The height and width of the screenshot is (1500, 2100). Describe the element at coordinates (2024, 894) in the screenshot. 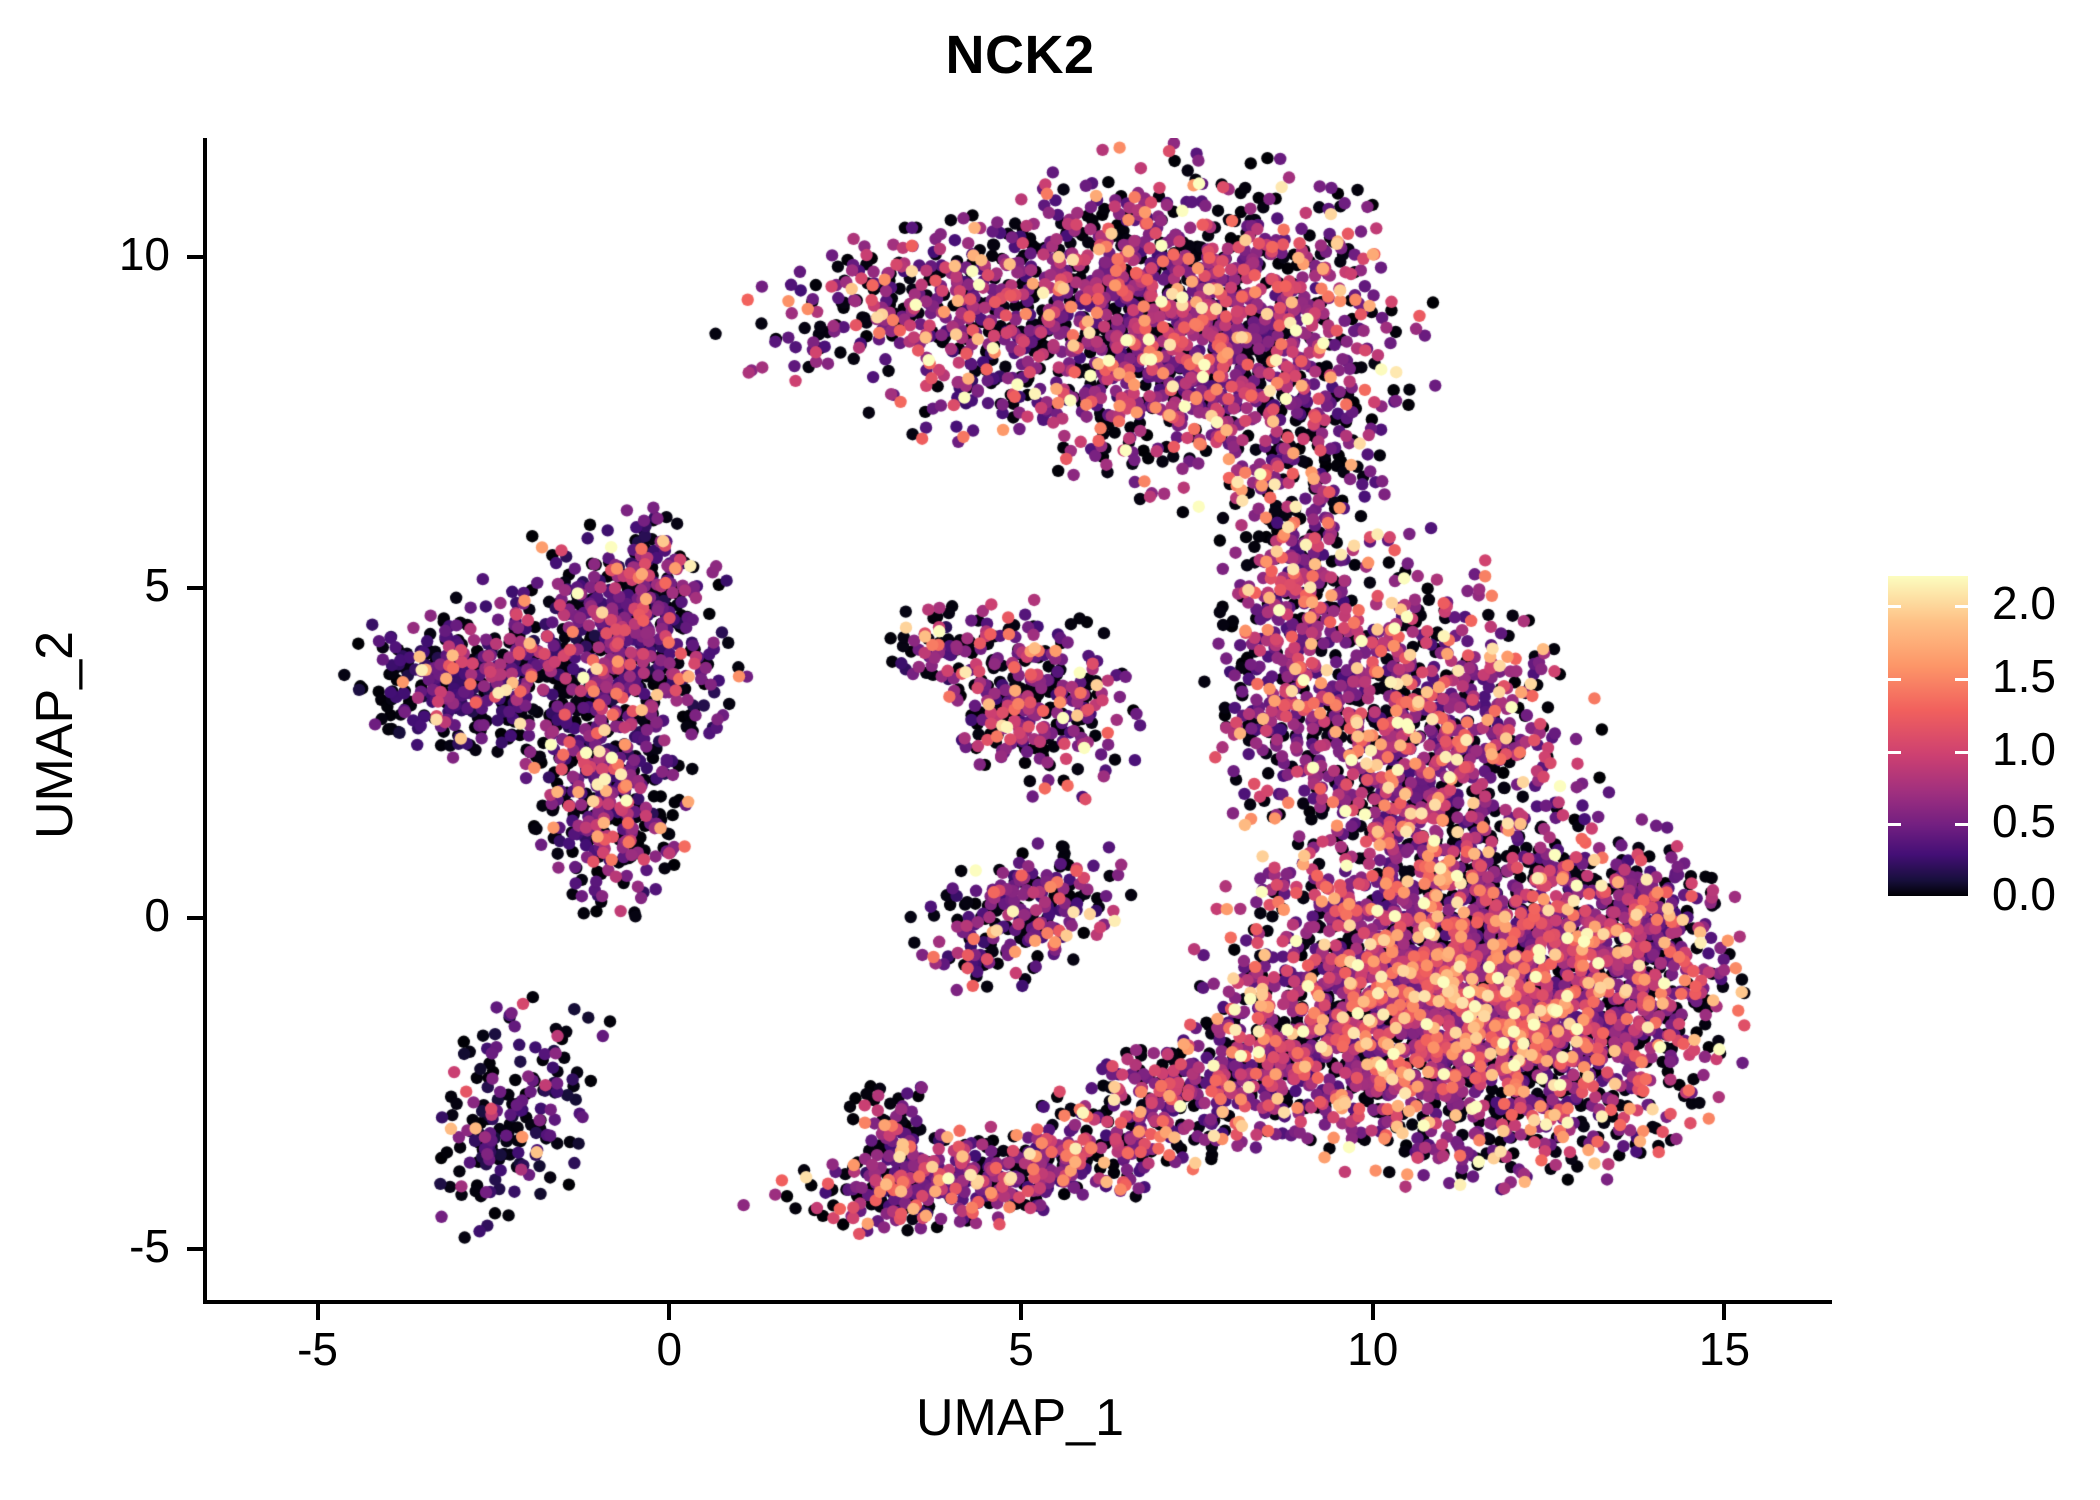

I see `colorbar-tick-label: 0.0` at that location.